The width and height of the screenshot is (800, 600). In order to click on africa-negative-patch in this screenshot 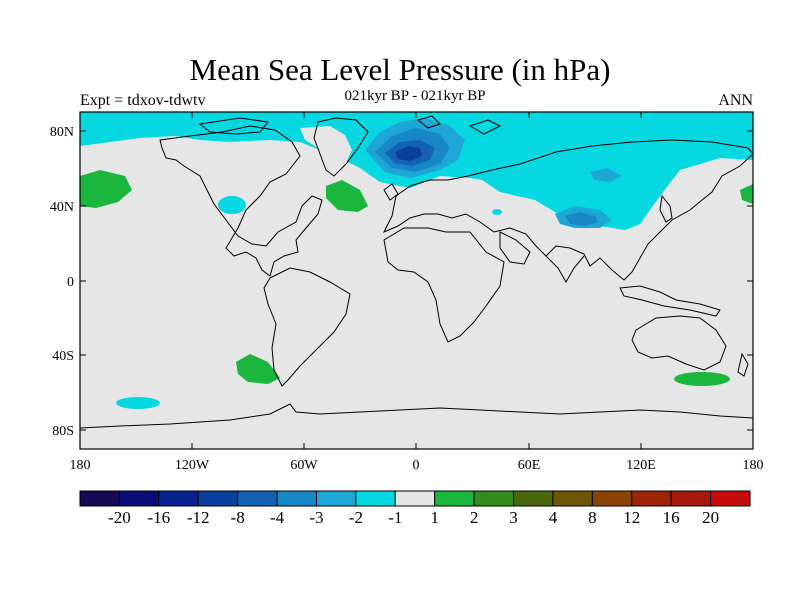, I will do `click(497, 212)`.